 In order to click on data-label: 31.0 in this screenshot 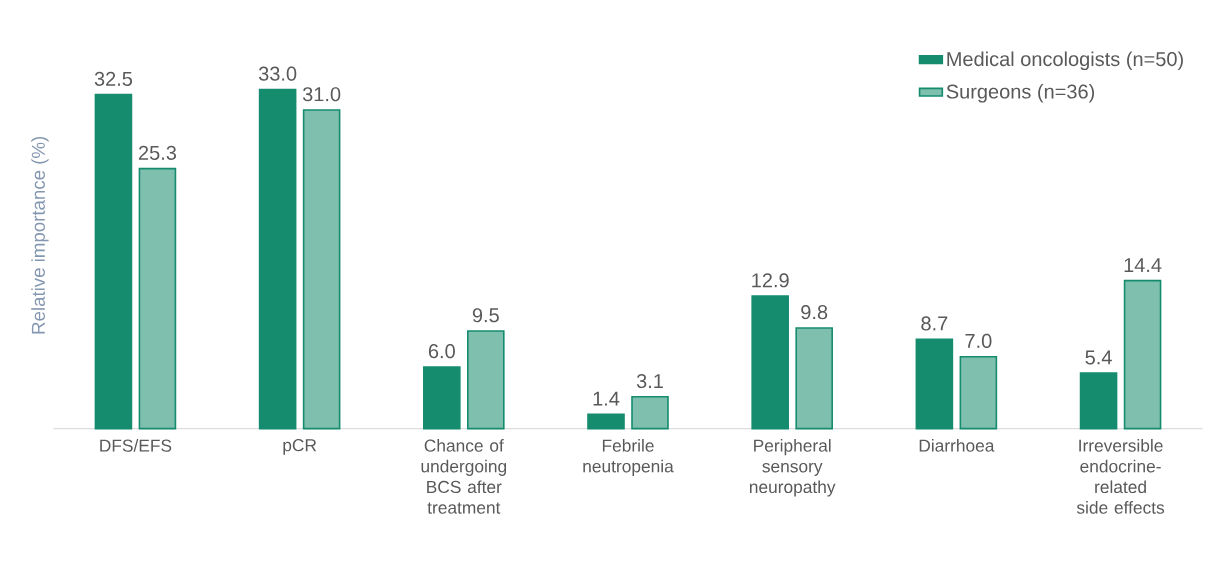, I will do `click(321, 94)`.